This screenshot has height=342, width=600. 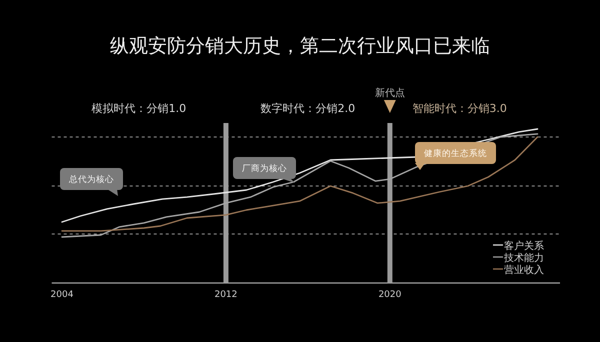 I want to click on ref-line-label: 新代点, so click(x=389, y=93).